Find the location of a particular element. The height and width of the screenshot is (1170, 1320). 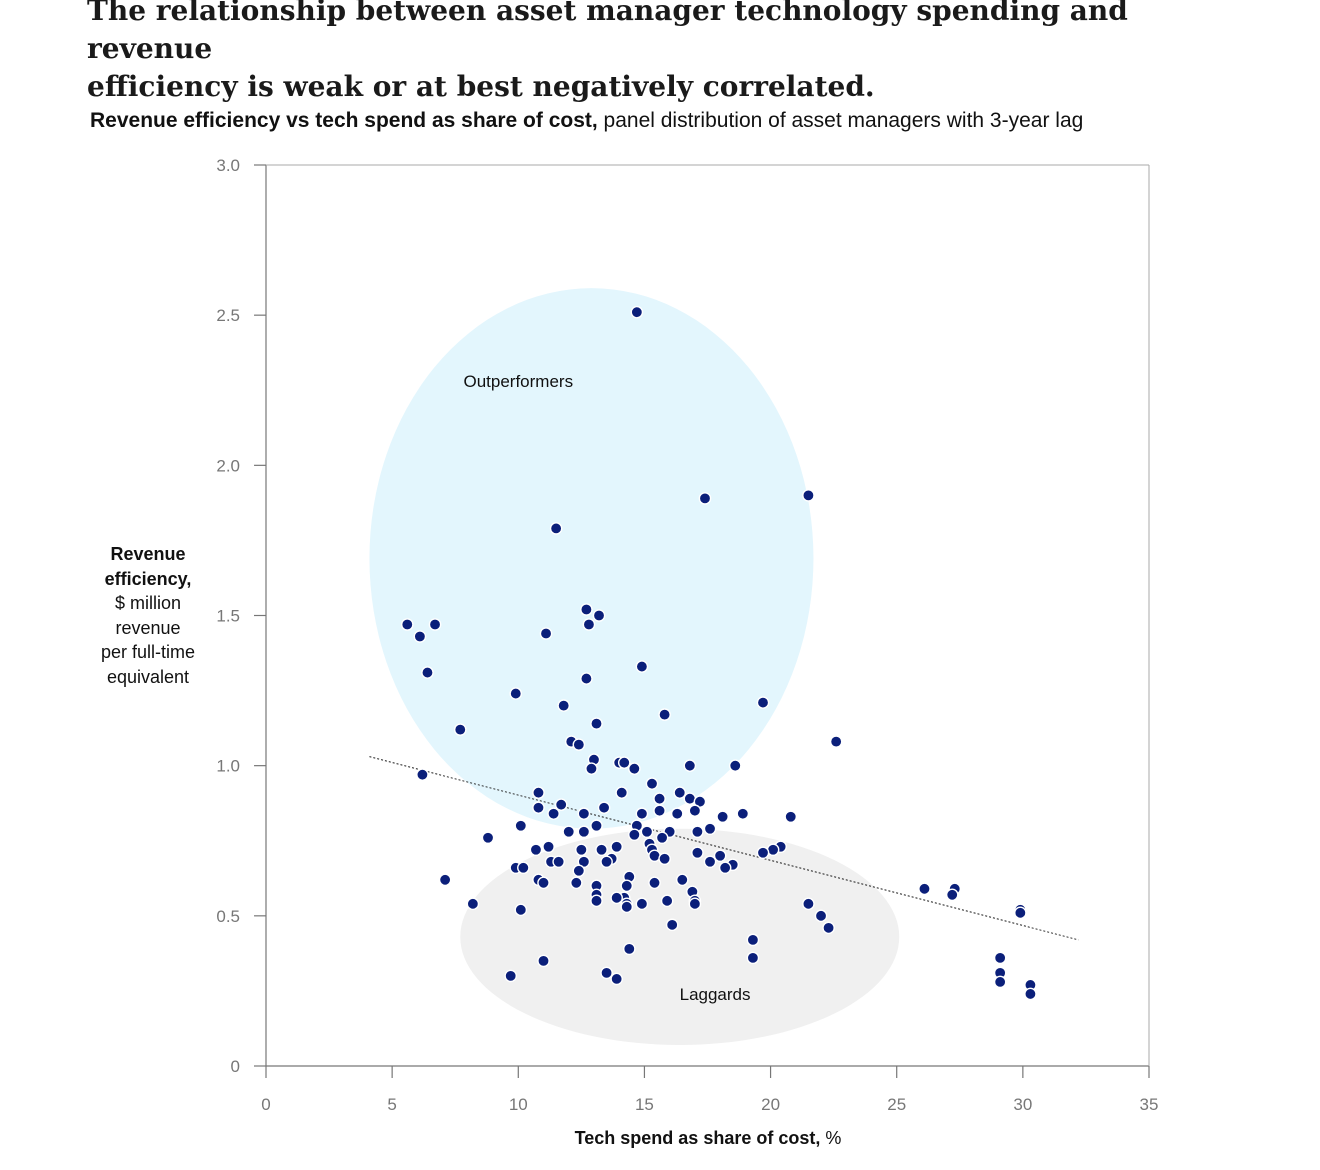

outperformers-label: Outperformers is located at coordinates (518, 381).